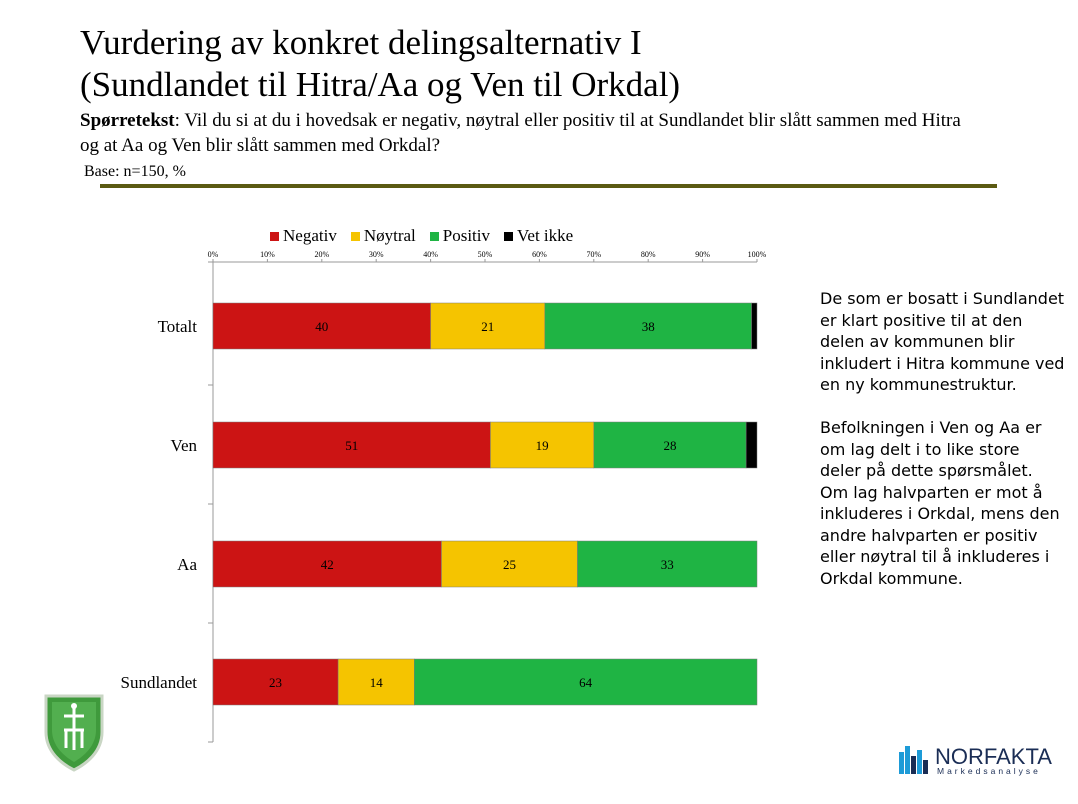 This screenshot has width=1078, height=804. Describe the element at coordinates (702, 254) in the screenshot. I see `x-tick-label: 90%` at that location.